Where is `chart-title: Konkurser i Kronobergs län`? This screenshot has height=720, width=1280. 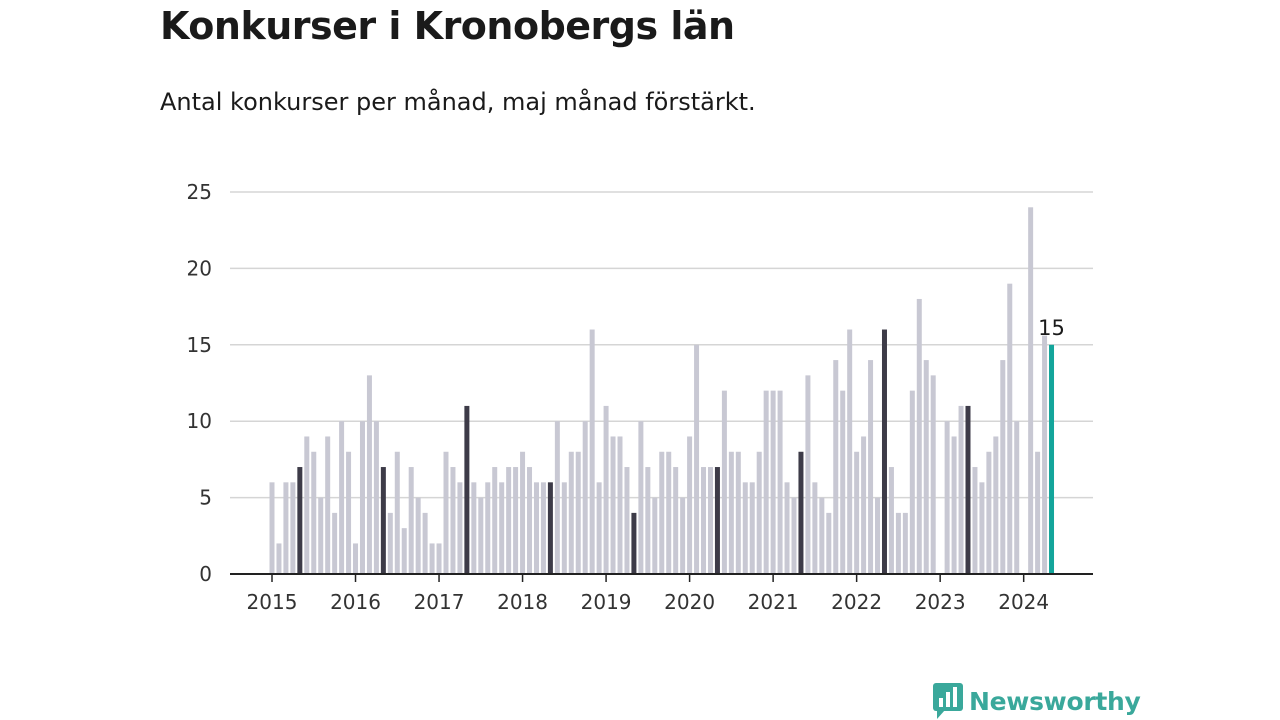 chart-title: Konkurser i Kronobergs län is located at coordinates (447, 26).